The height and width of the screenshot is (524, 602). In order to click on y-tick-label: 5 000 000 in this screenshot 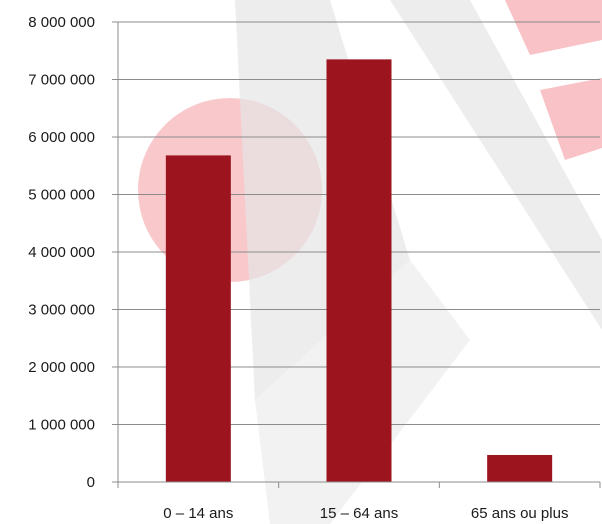, I will do `click(61, 195)`.